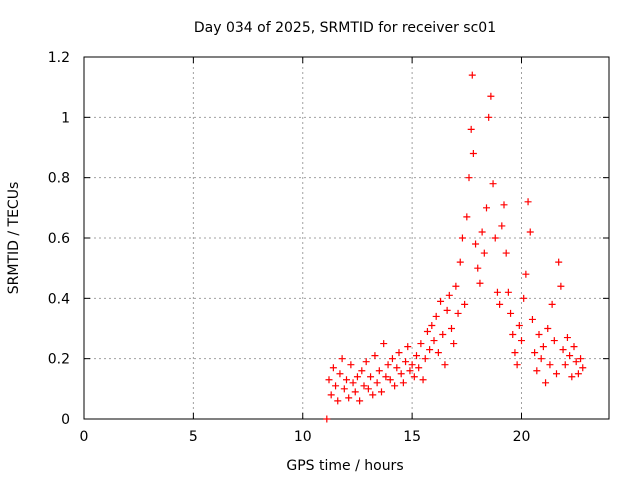 This screenshot has height=480, width=640. What do you see at coordinates (412, 437) in the screenshot?
I see `x-tick-label: 15` at bounding box center [412, 437].